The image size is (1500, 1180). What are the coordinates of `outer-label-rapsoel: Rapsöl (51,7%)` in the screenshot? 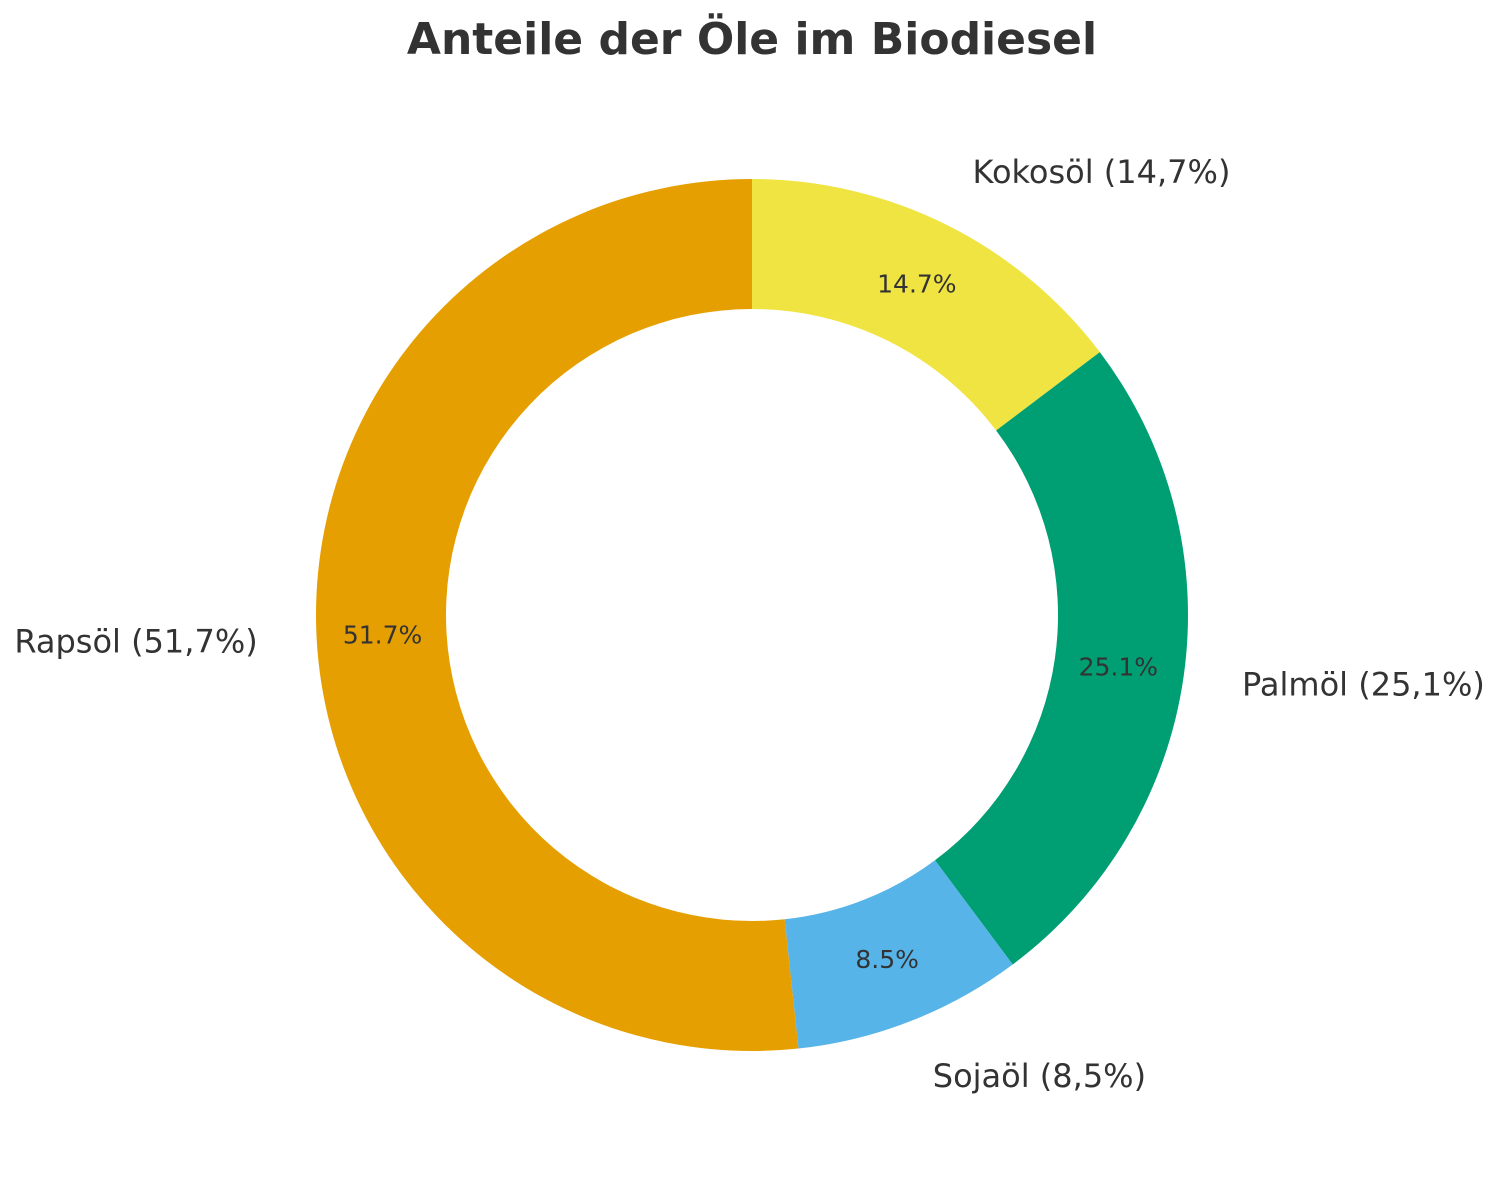 It's located at (135, 641).